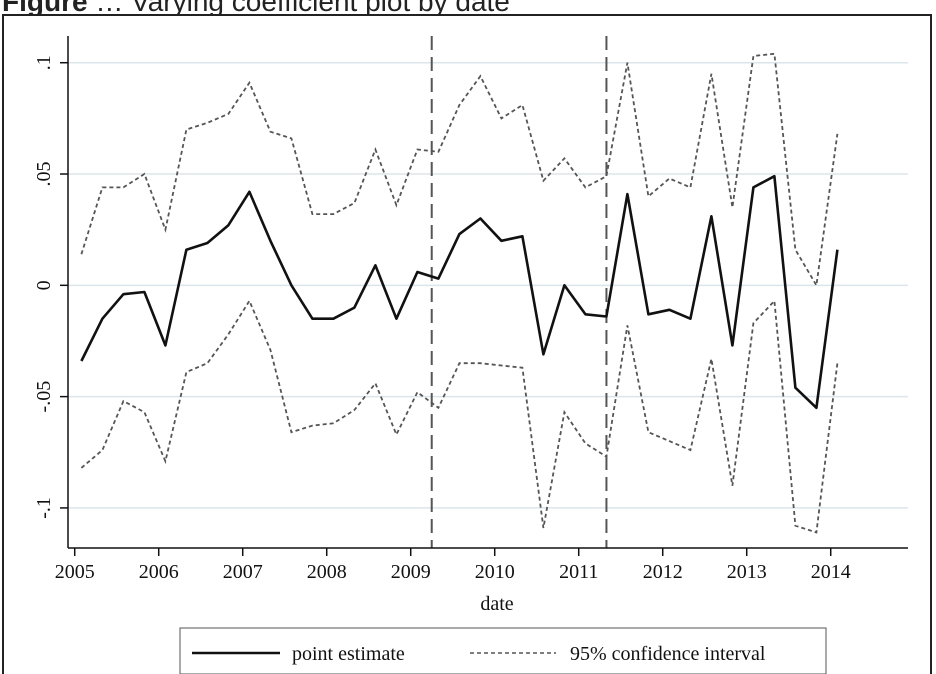 This screenshot has height=674, width=936. What do you see at coordinates (44, 174) in the screenshot?
I see `y-tick-label-3: .05` at bounding box center [44, 174].